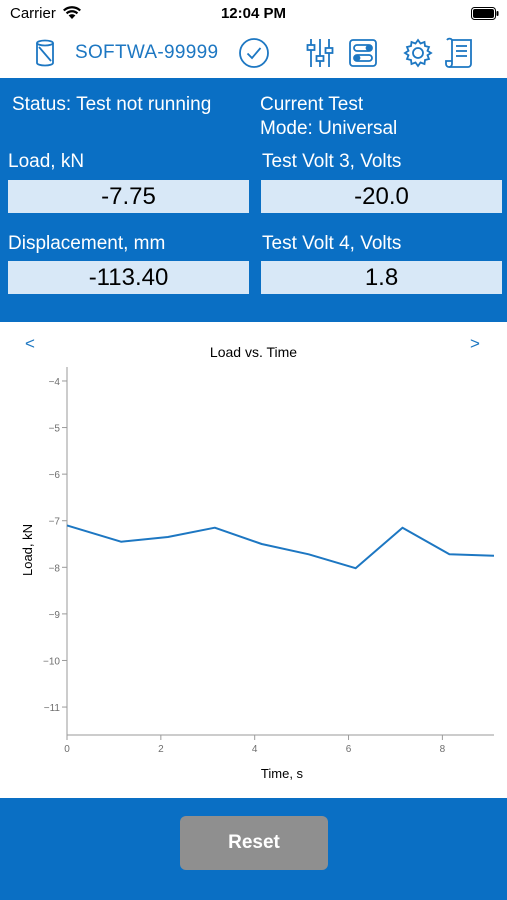 Image resolution: width=507 pixels, height=900 pixels. I want to click on load-series-line, so click(280, 547).